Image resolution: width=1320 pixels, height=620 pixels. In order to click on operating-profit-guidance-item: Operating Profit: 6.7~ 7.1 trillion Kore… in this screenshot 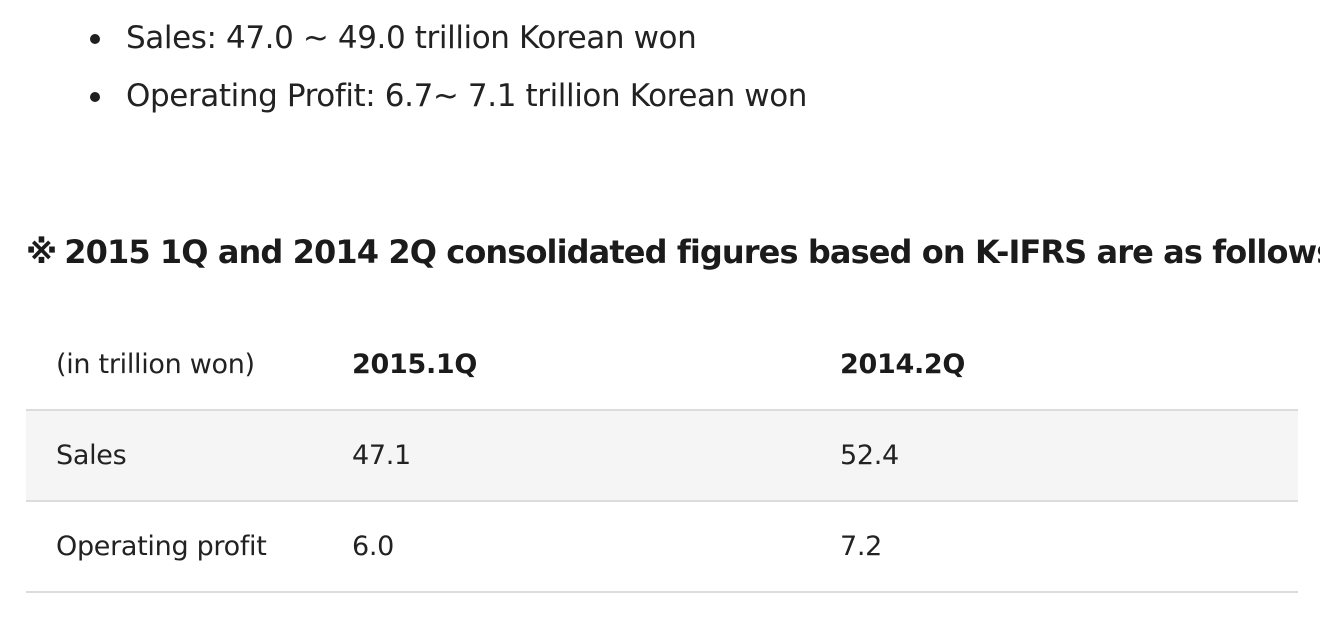, I will do `click(448, 96)`.